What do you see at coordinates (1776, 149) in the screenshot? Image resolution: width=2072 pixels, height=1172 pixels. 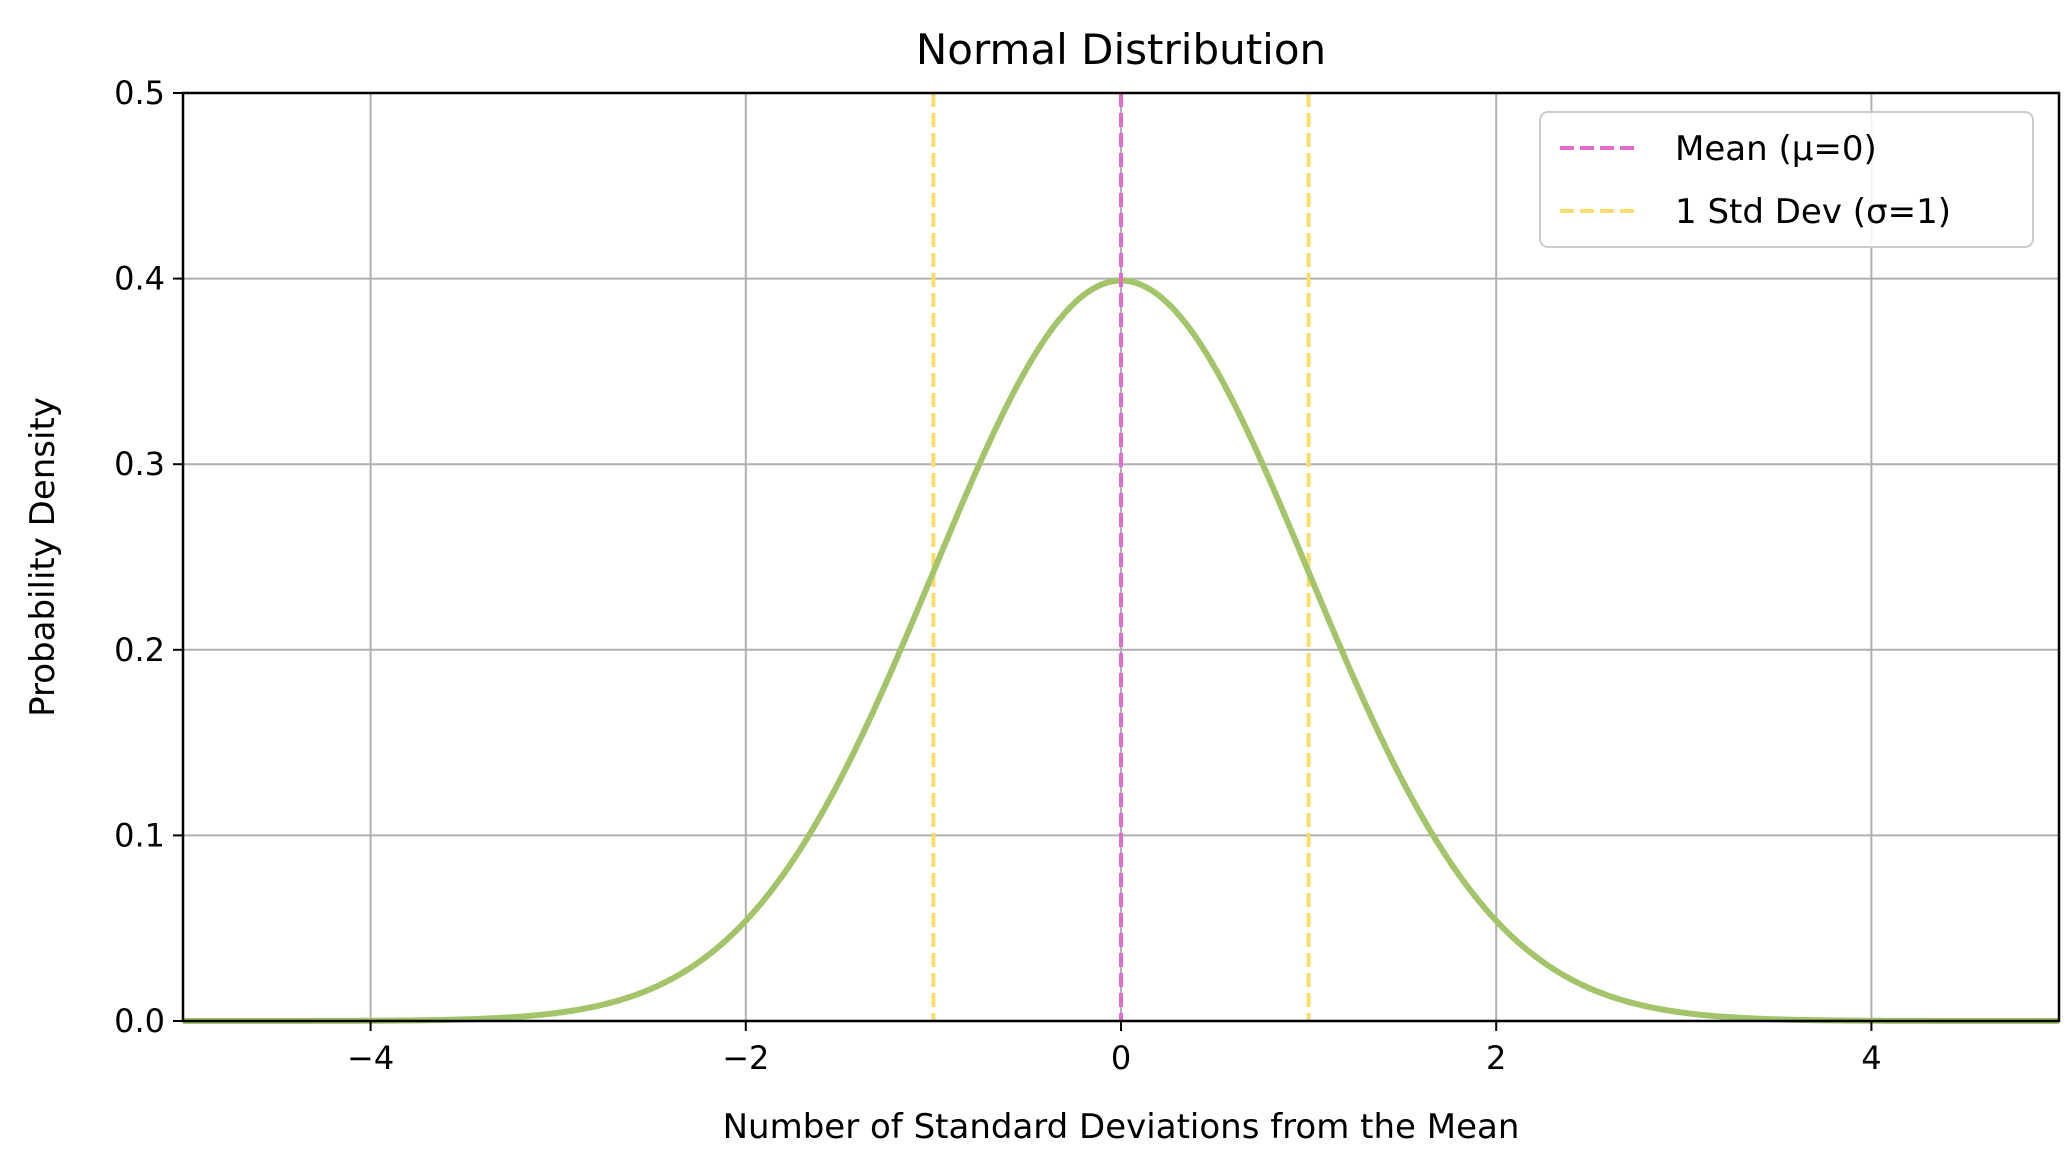 I see `legend-label-mean: Mean (μ=0)` at bounding box center [1776, 149].